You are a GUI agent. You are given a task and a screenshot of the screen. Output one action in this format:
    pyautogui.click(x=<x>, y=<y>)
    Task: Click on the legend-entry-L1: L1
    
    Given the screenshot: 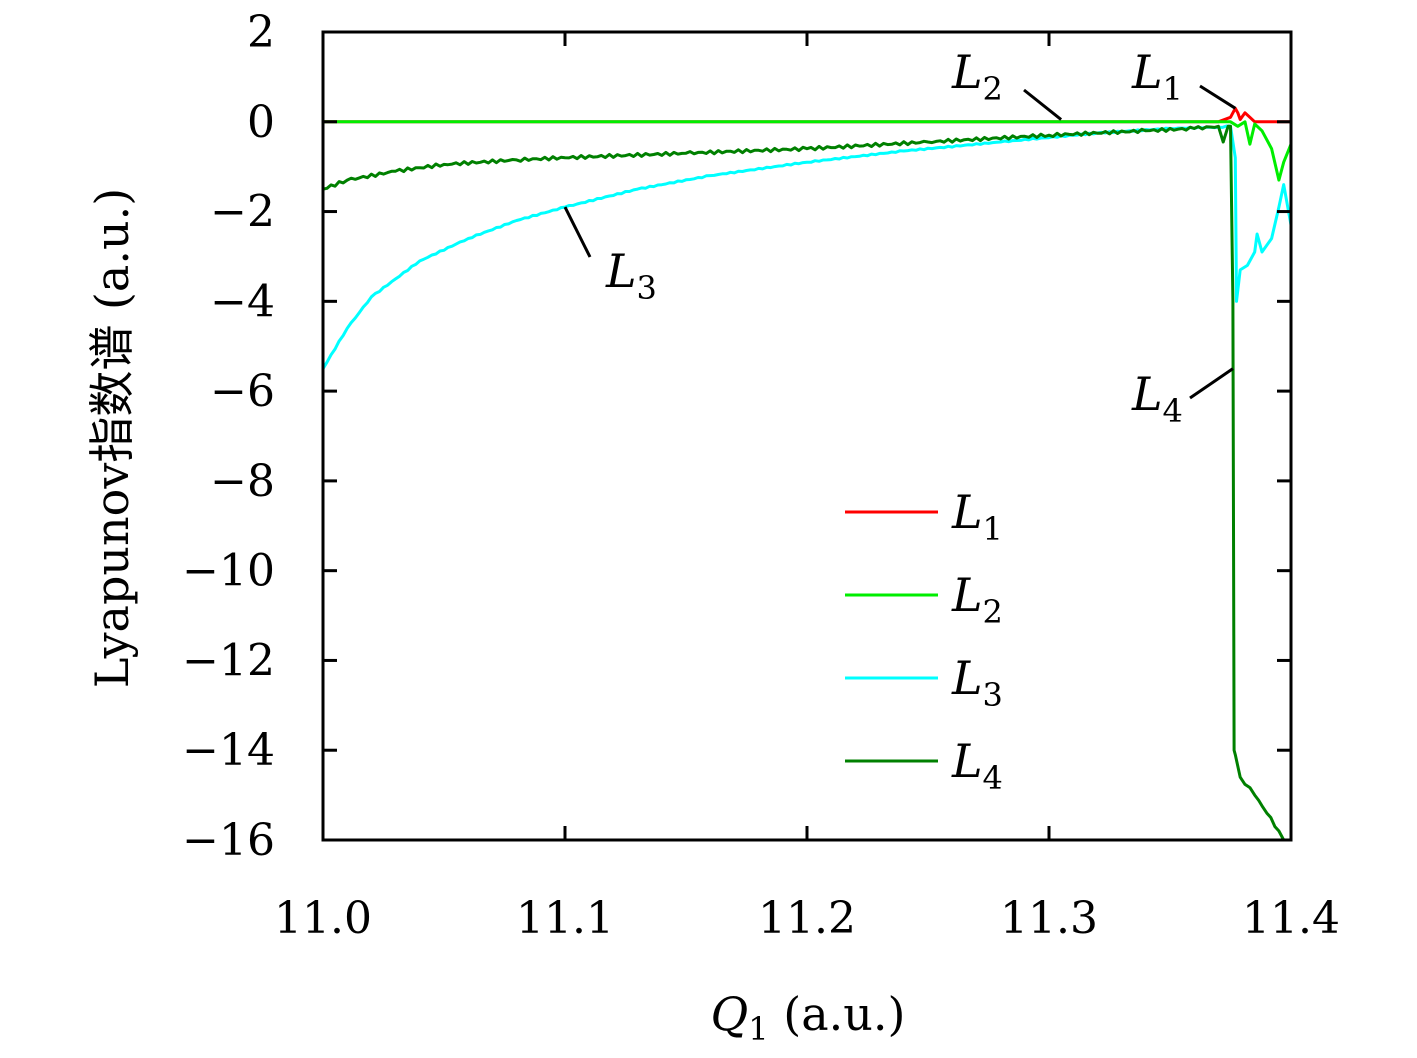 What is the action you would take?
    pyautogui.click(x=977, y=516)
    